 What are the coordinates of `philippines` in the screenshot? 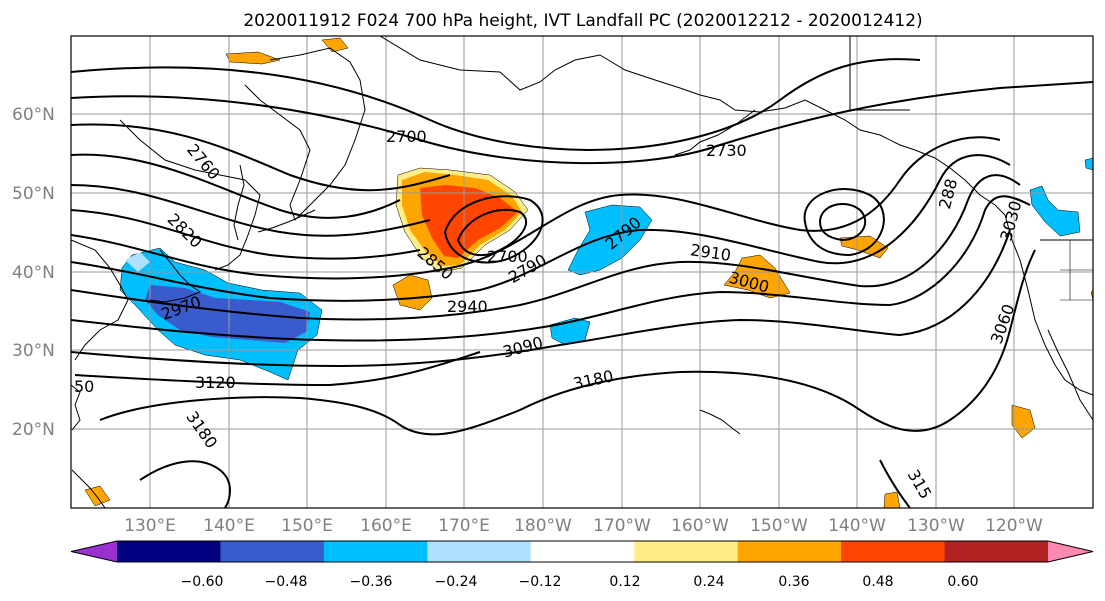 It's located at (88, 488).